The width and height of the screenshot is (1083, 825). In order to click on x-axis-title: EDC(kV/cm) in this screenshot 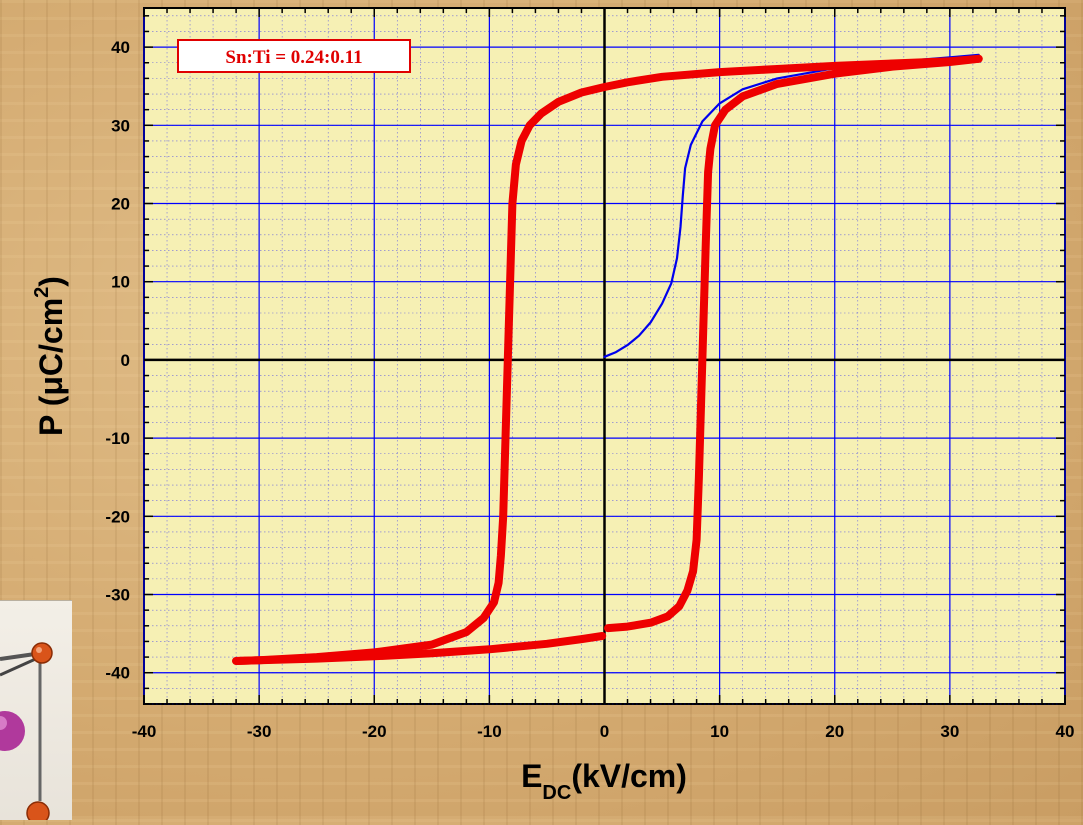, I will do `click(604, 781)`.